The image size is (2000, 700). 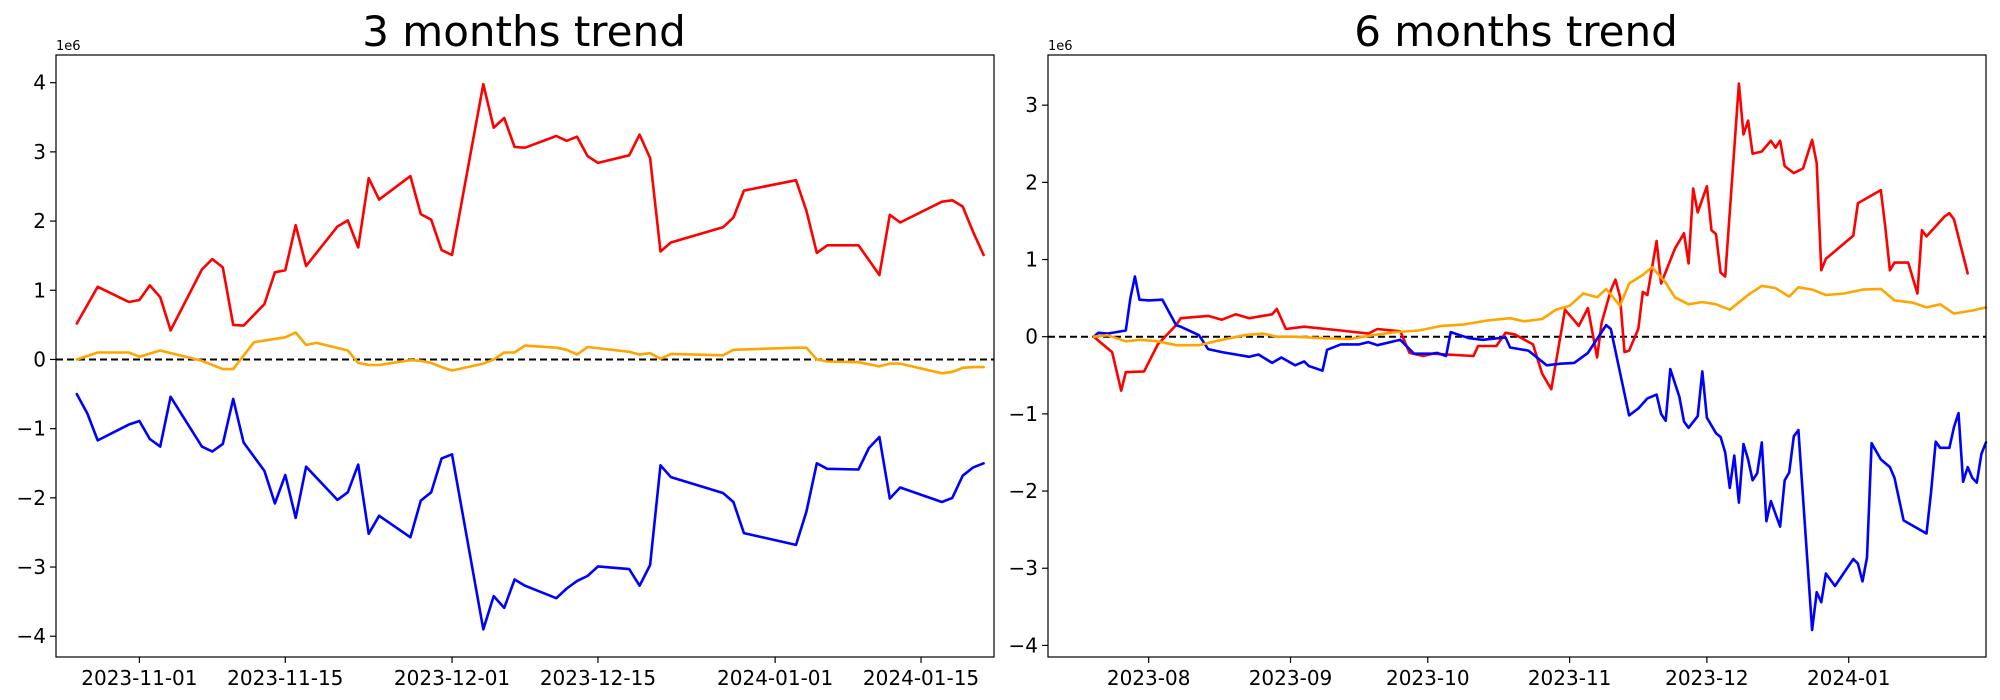 What do you see at coordinates (921, 678) in the screenshot?
I see `x-tick-label: 2024-01-15` at bounding box center [921, 678].